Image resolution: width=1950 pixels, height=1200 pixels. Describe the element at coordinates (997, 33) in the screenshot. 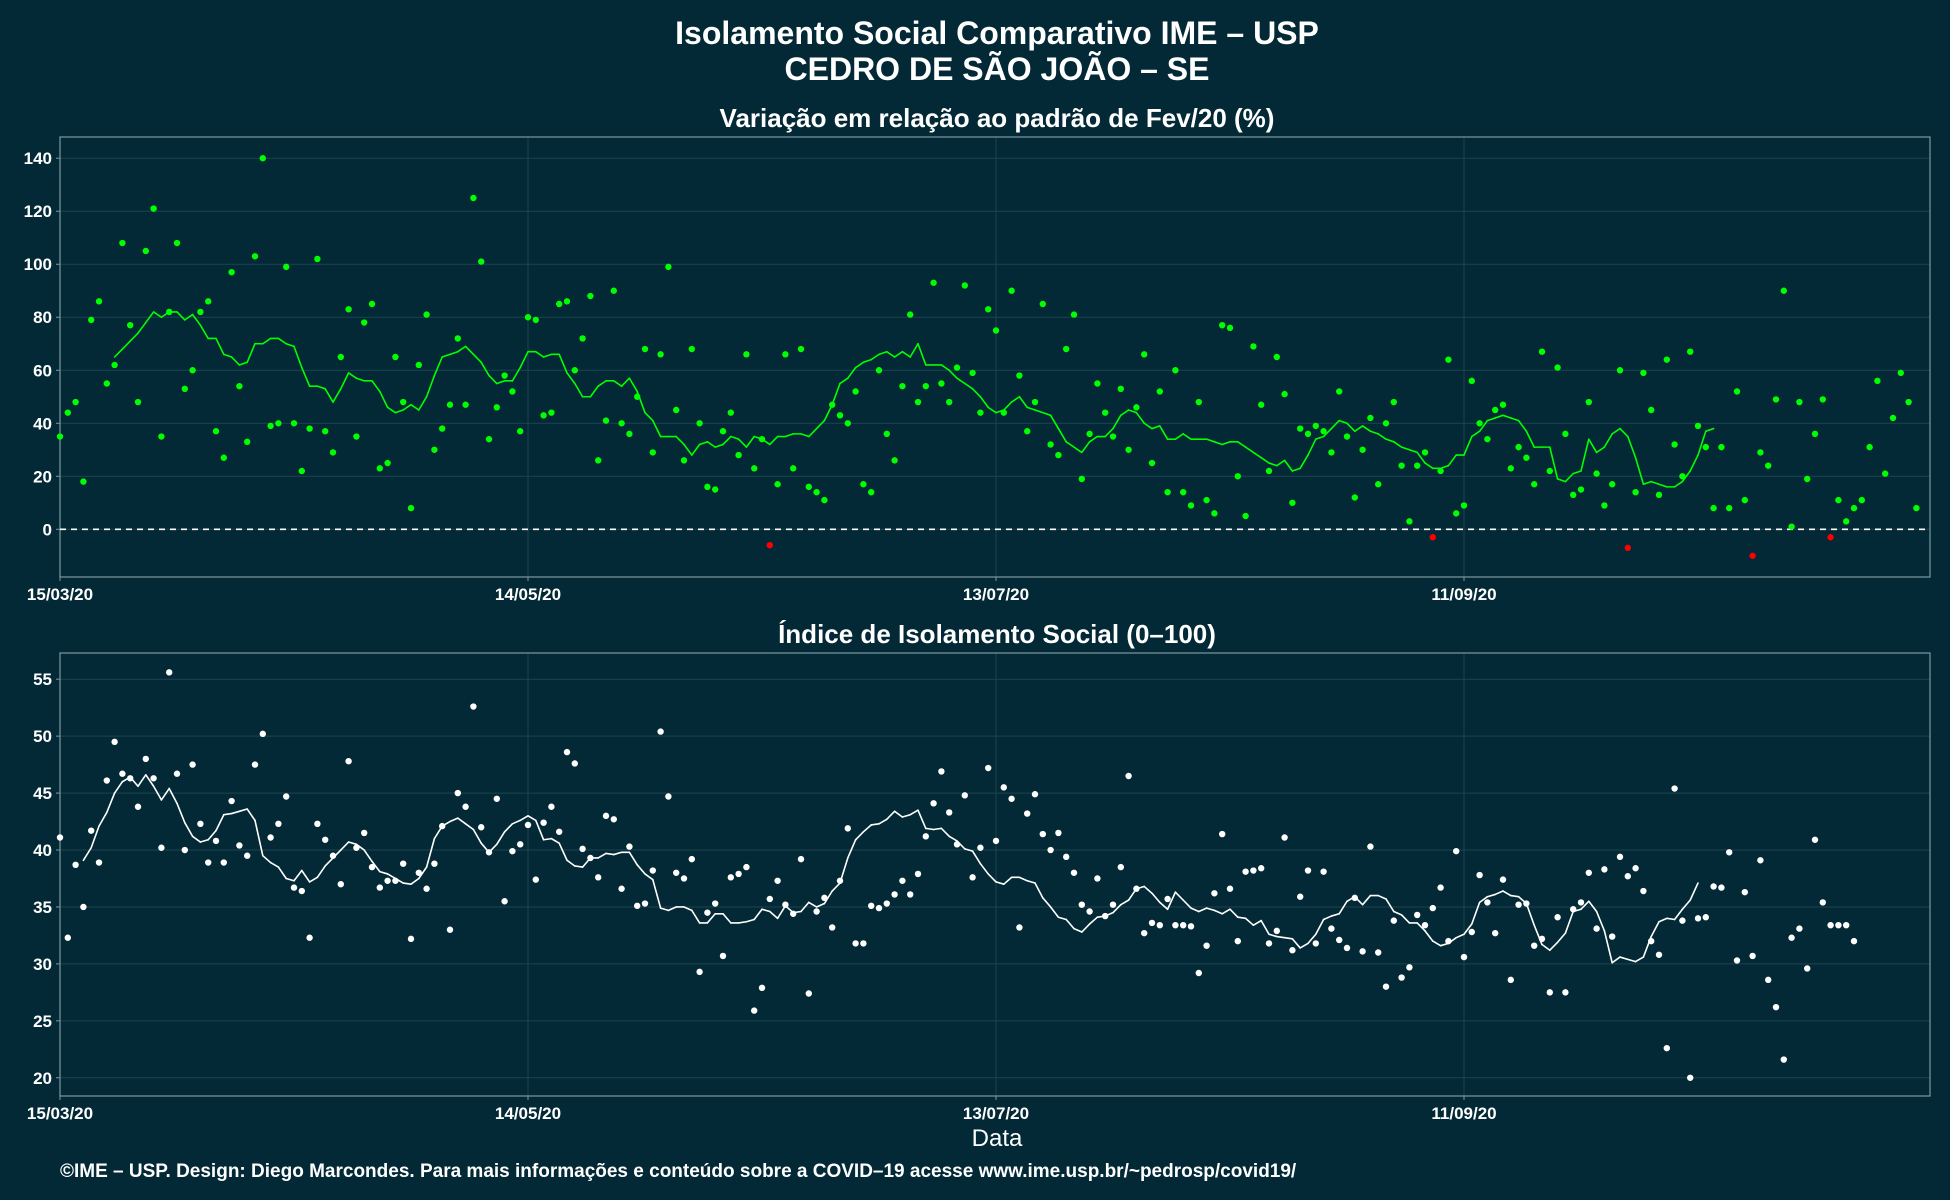

I see `figure-title-line1: Isolamento Social Comparativo IME – USP` at that location.